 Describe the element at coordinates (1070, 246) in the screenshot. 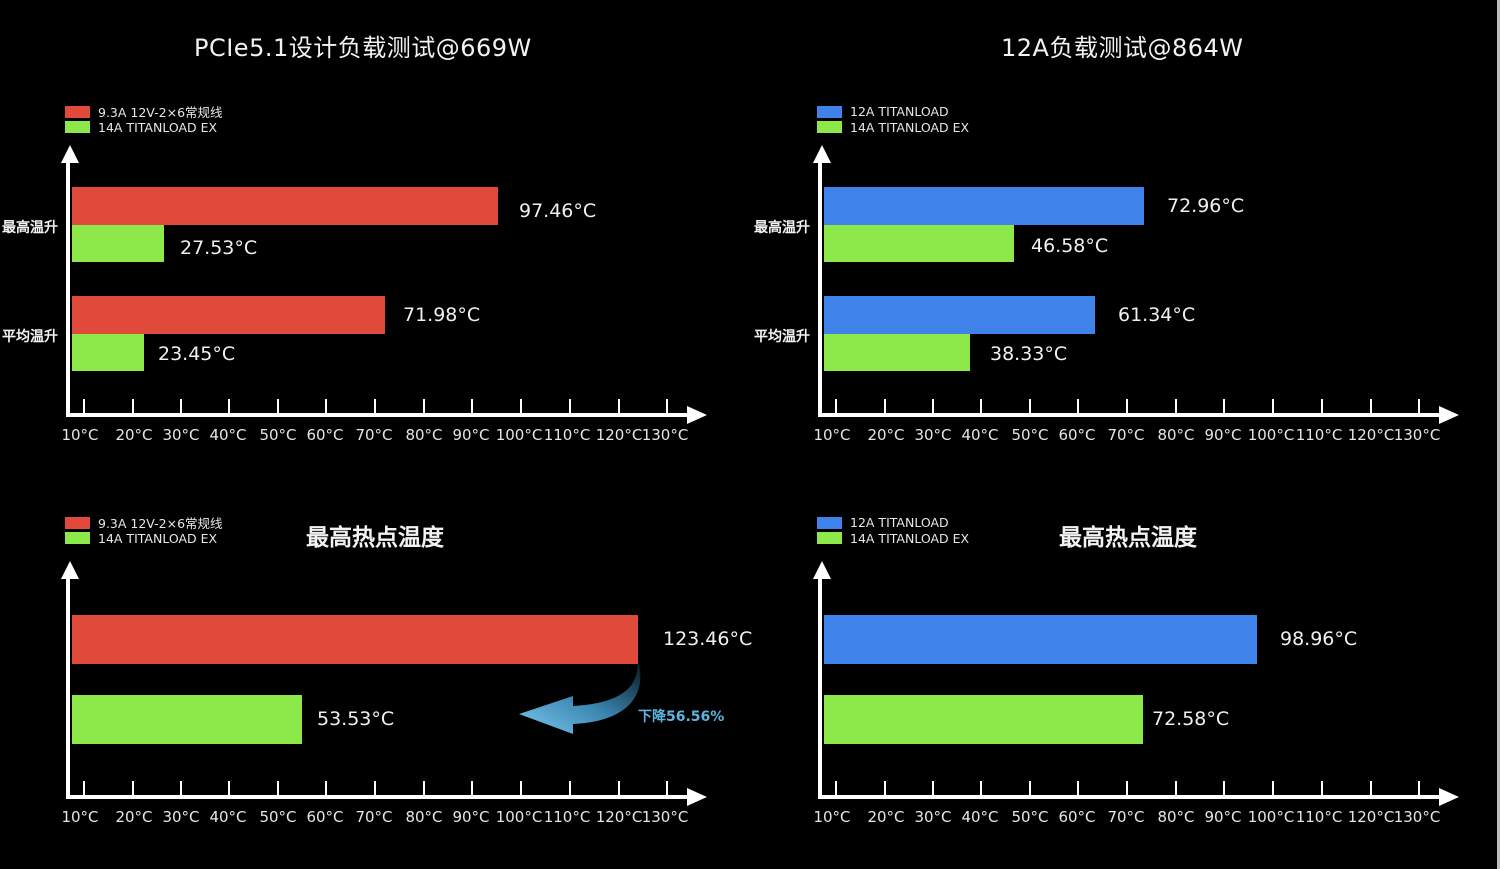

I see `value-label: 46.58°C` at that location.